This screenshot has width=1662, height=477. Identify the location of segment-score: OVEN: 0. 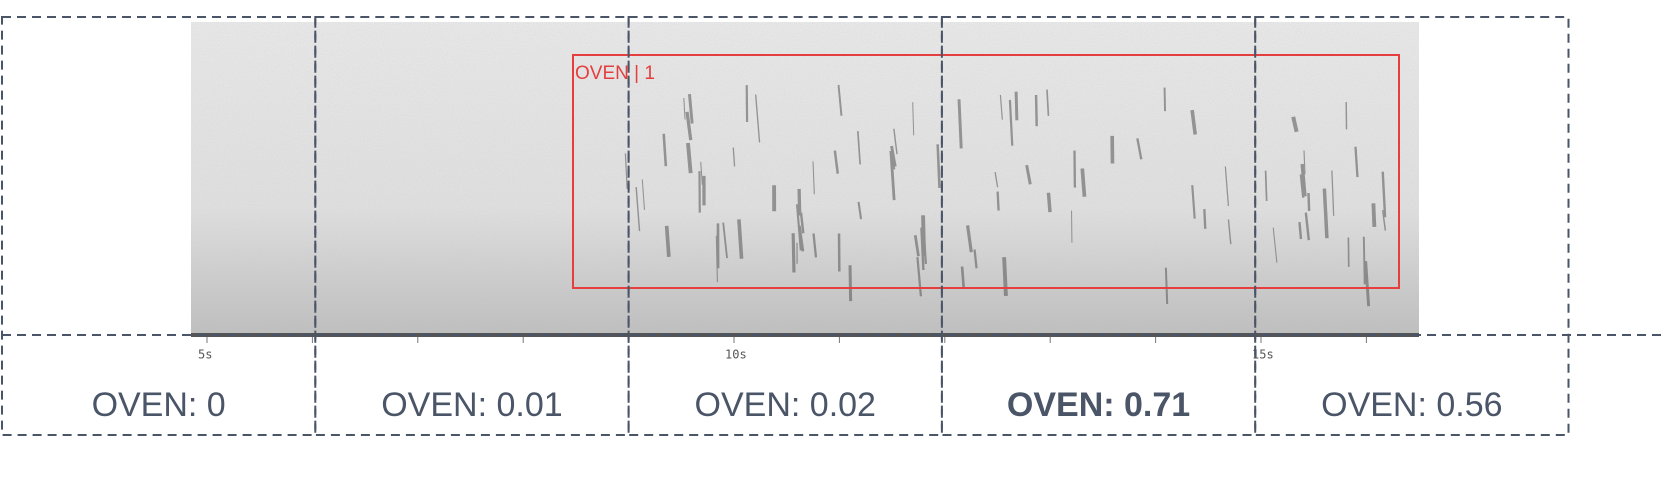
(159, 405).